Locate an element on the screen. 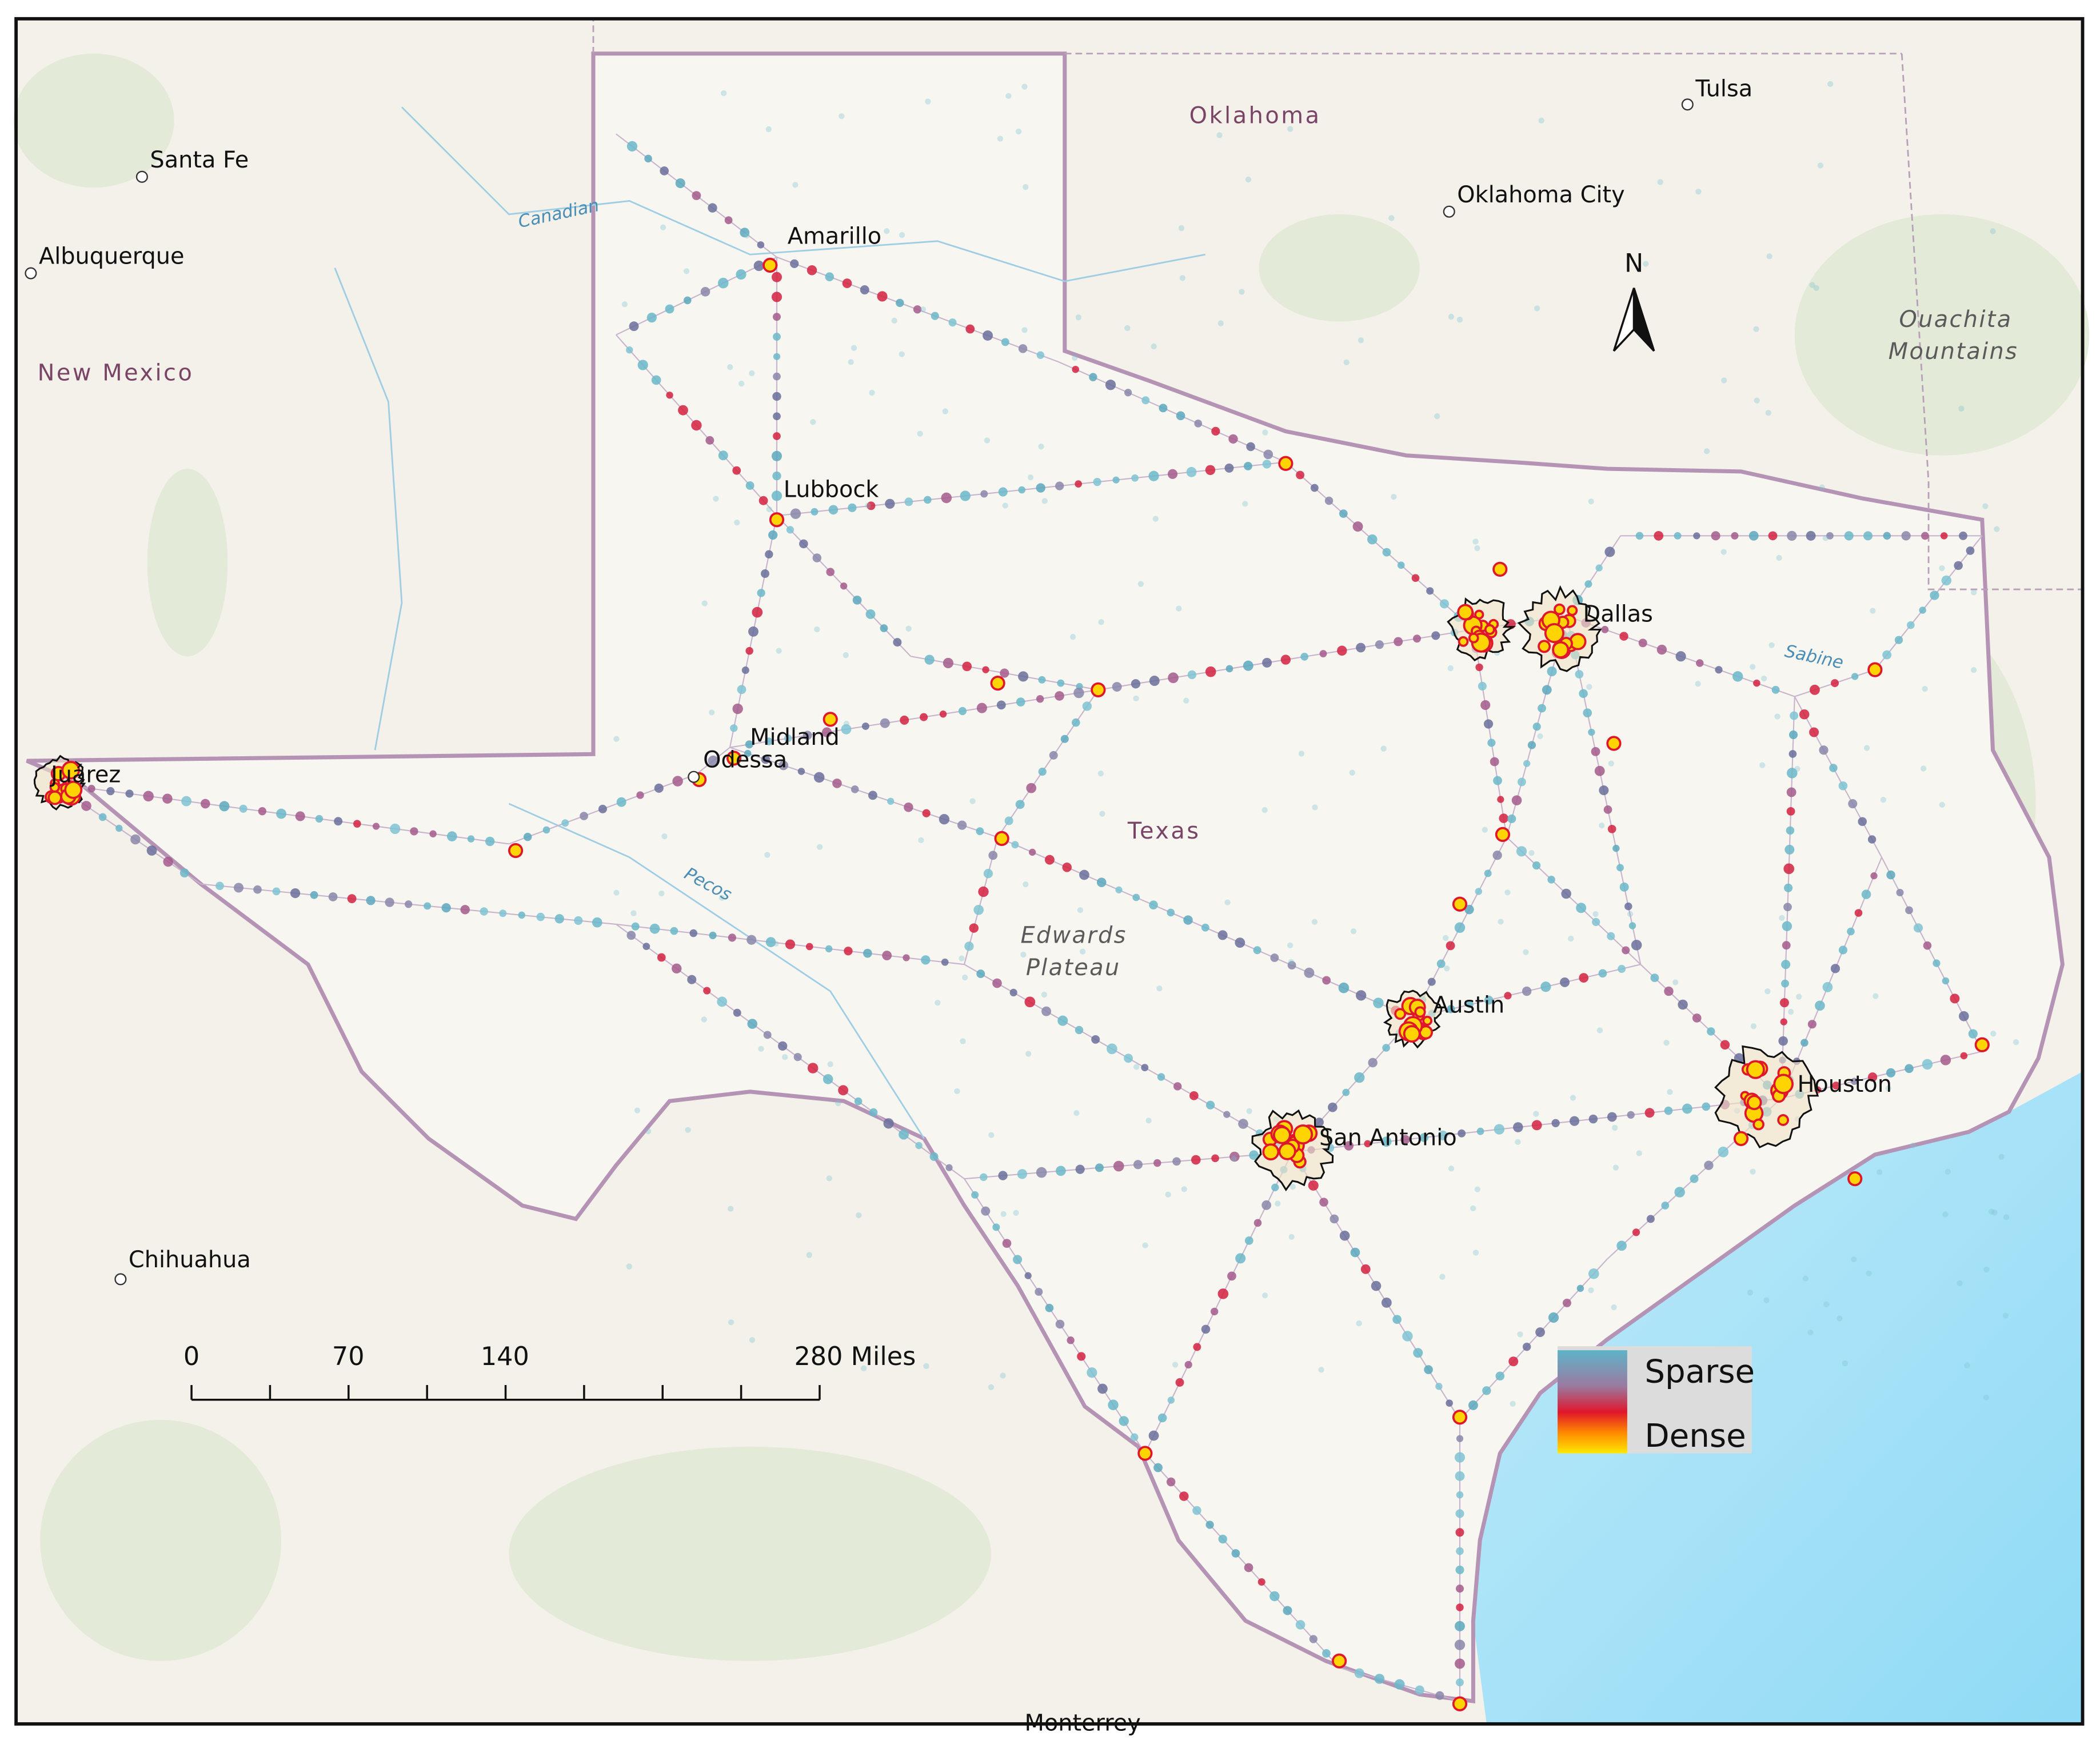  place-label: San Antonio is located at coordinates (1388, 1138).